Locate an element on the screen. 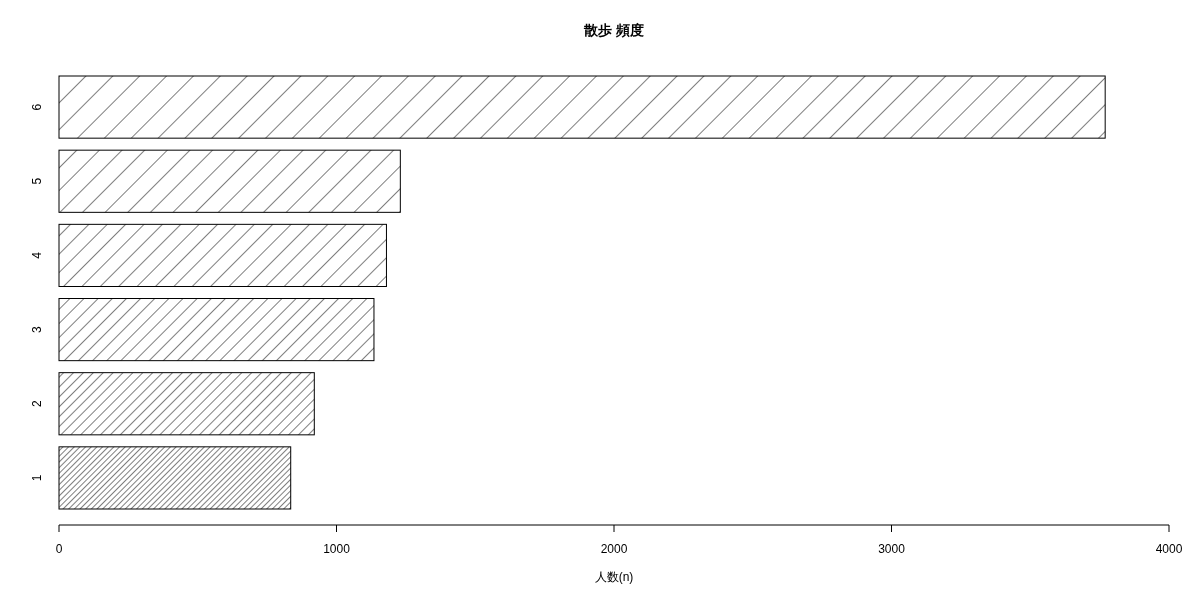 The width and height of the screenshot is (1200, 600). chart-title: 散歩 頻度 is located at coordinates (613, 30).